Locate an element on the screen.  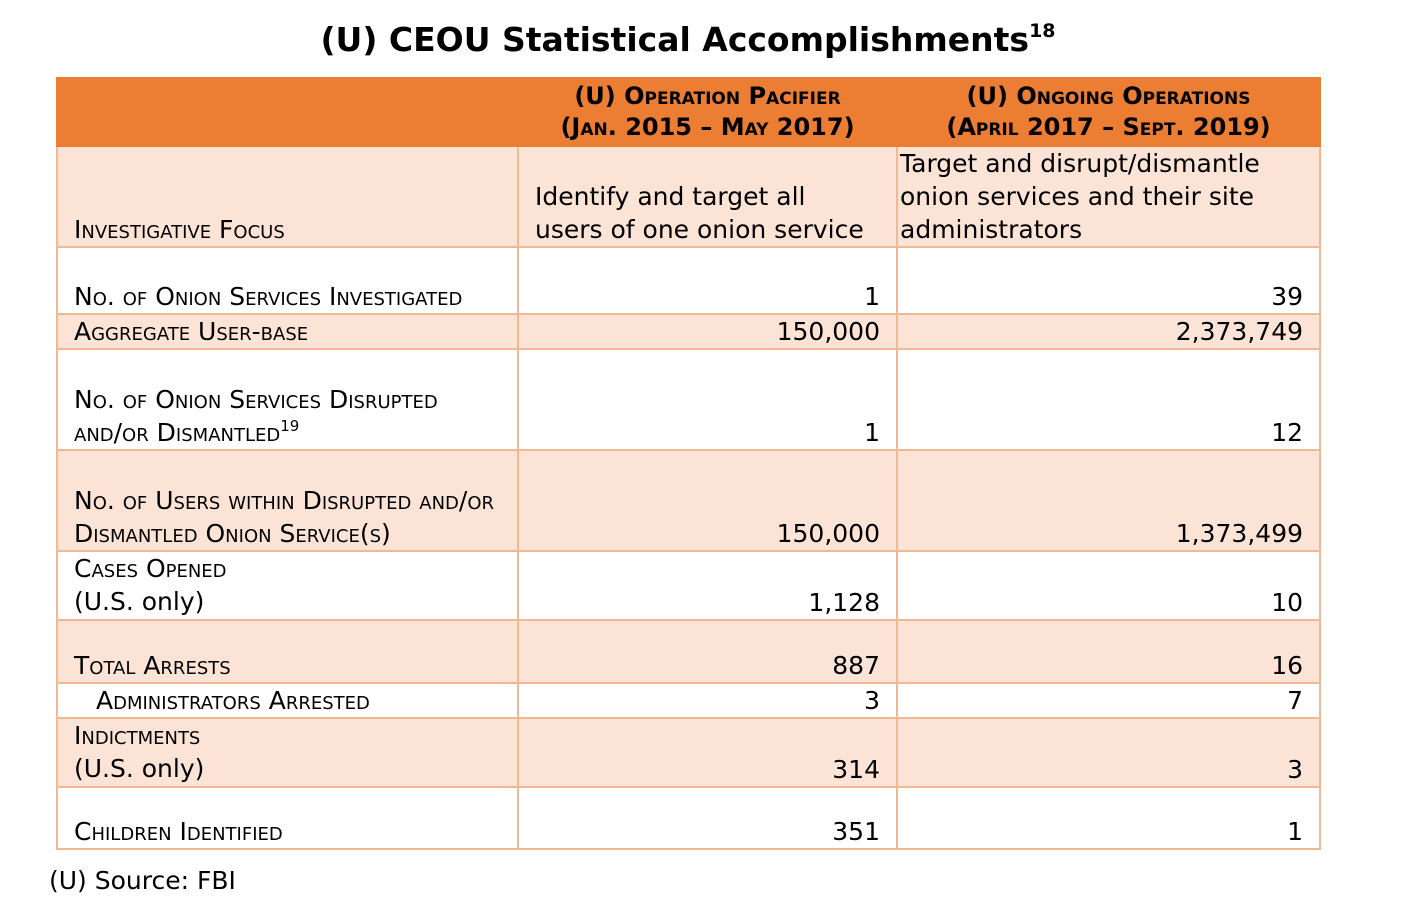
table-row: Aggregate User-base 150,000 2,373,749 is located at coordinates (688, 331).